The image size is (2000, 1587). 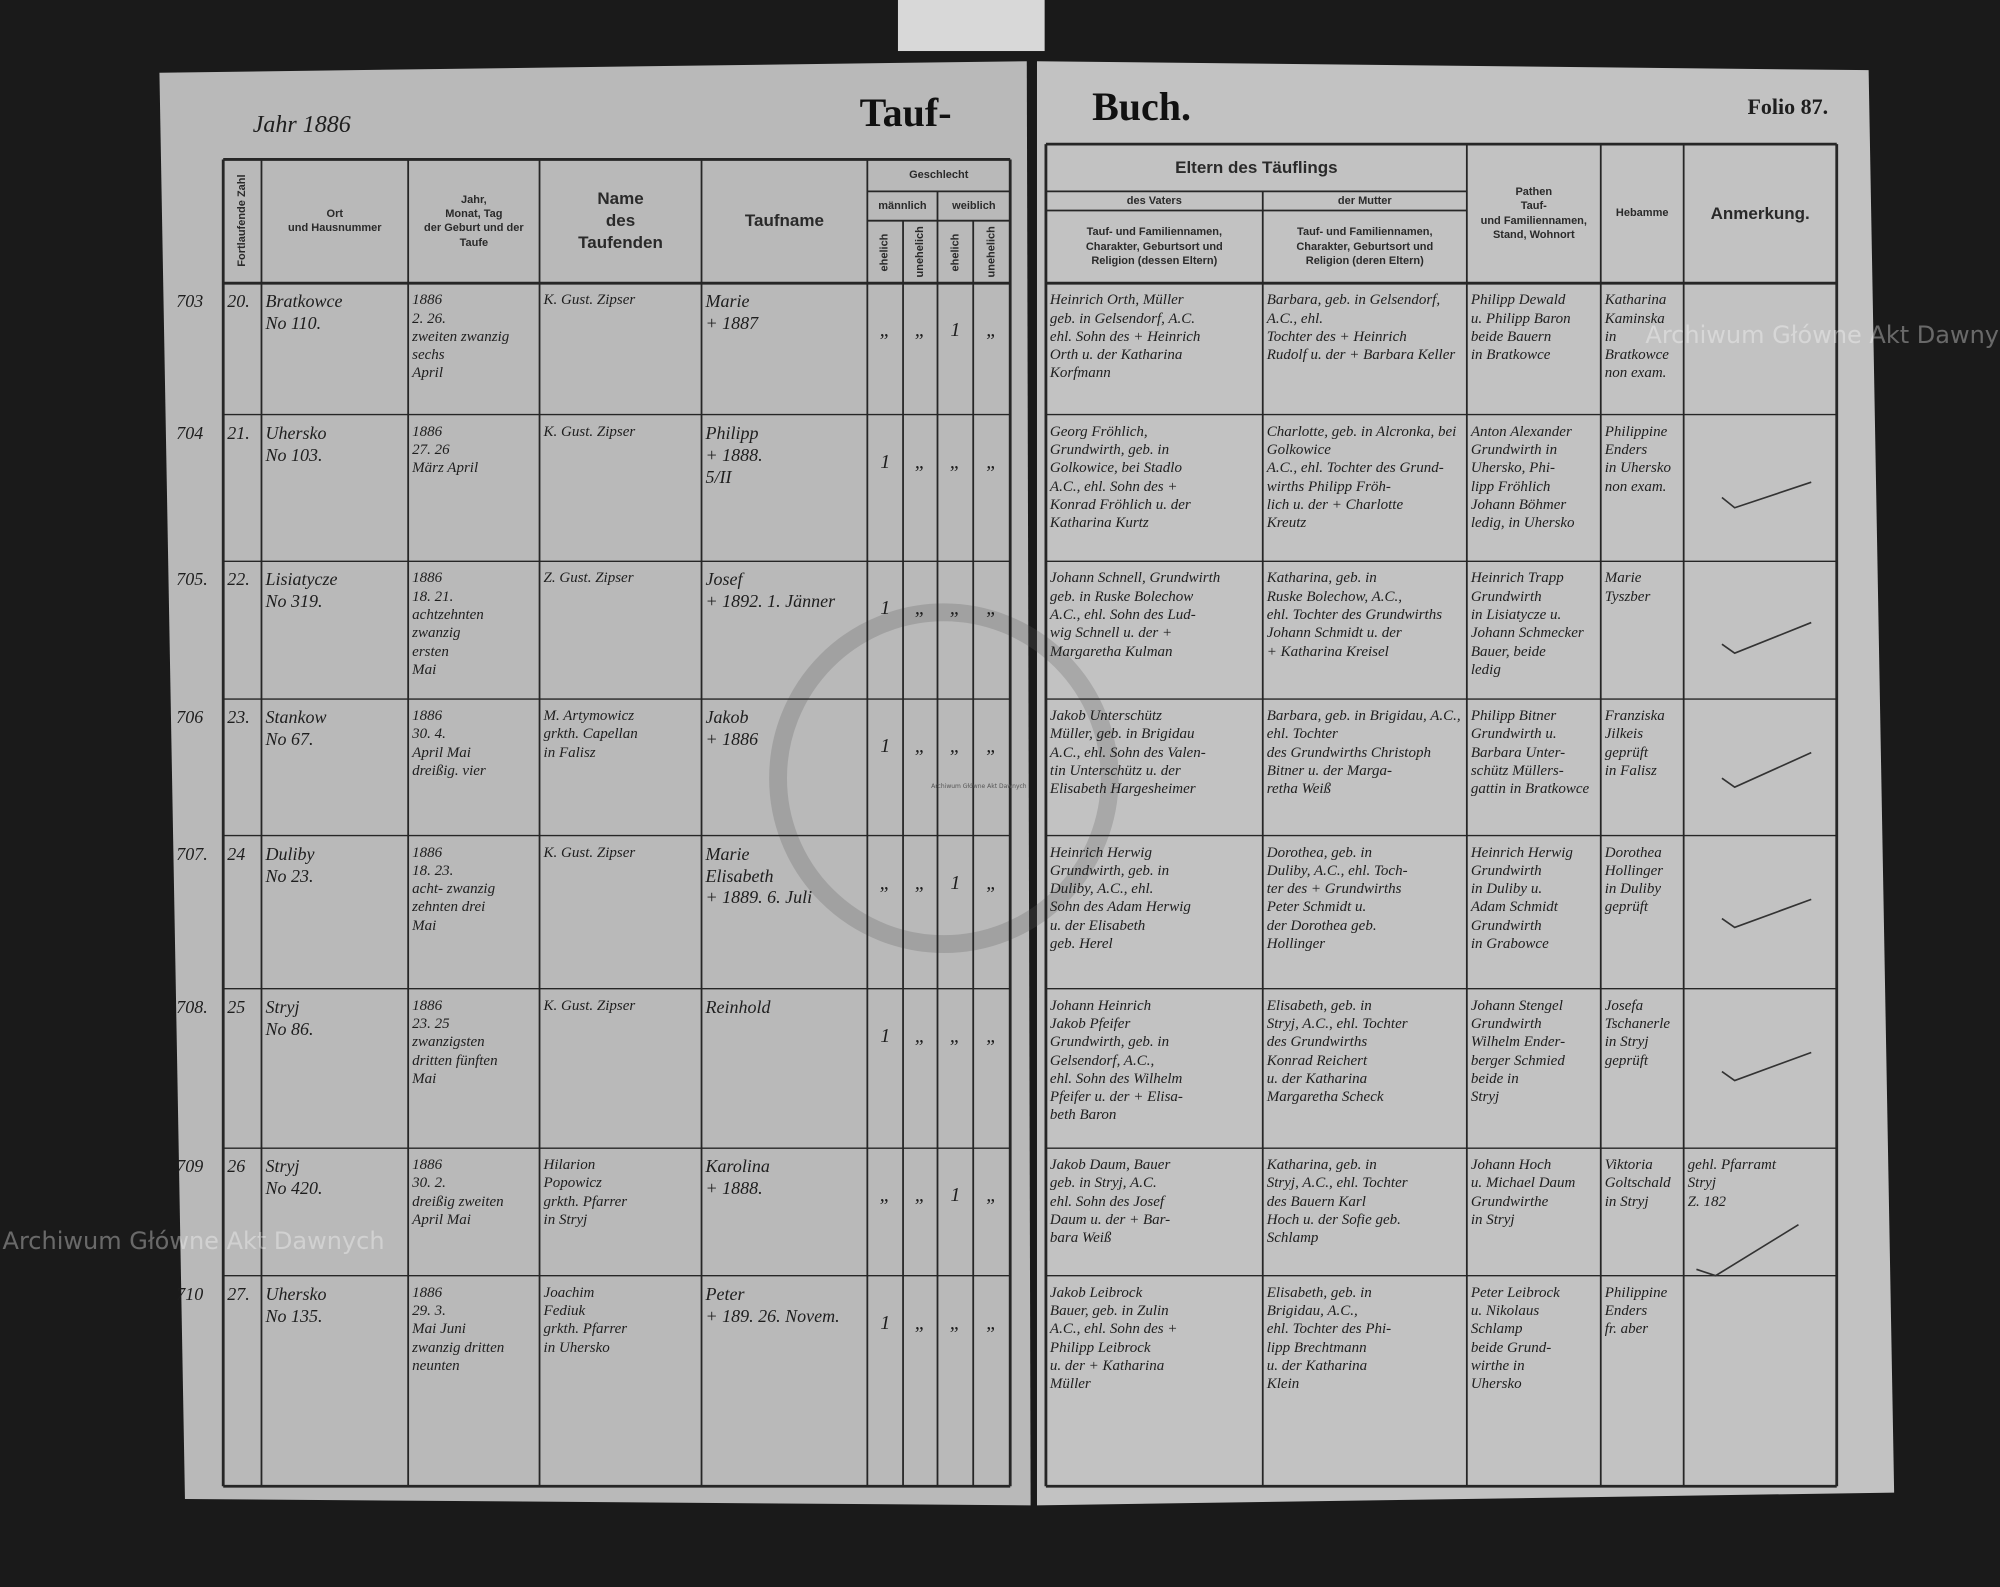 What do you see at coordinates (738, 1006) in the screenshot?
I see `cell-given-name: Reinhold` at bounding box center [738, 1006].